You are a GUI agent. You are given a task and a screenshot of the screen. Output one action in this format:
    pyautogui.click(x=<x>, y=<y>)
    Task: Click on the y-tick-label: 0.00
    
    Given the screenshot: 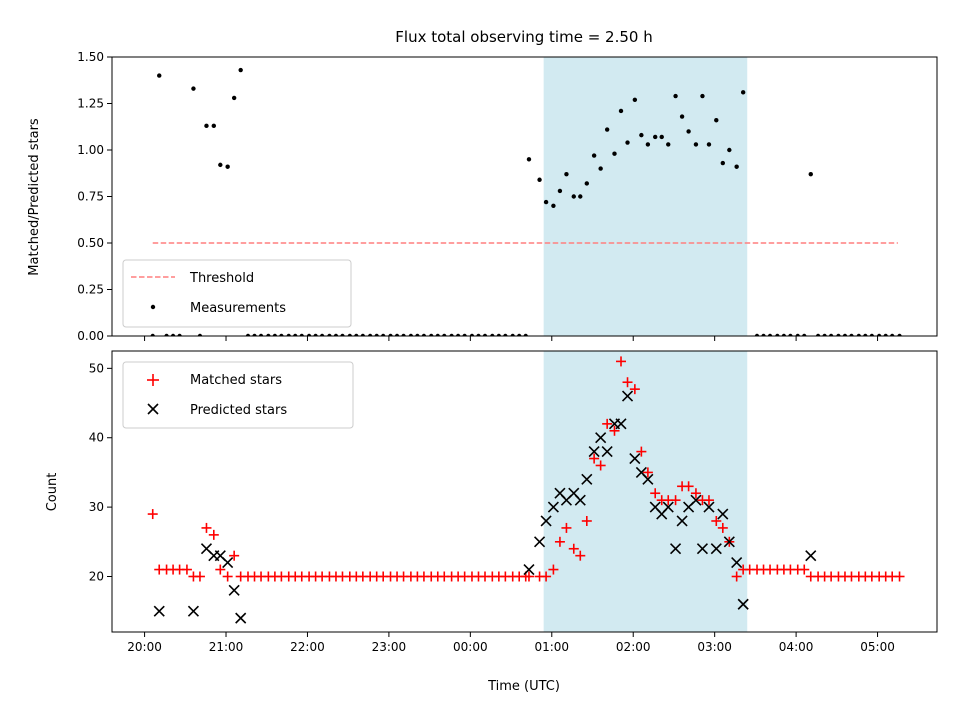 What is the action you would take?
    pyautogui.click(x=90, y=336)
    